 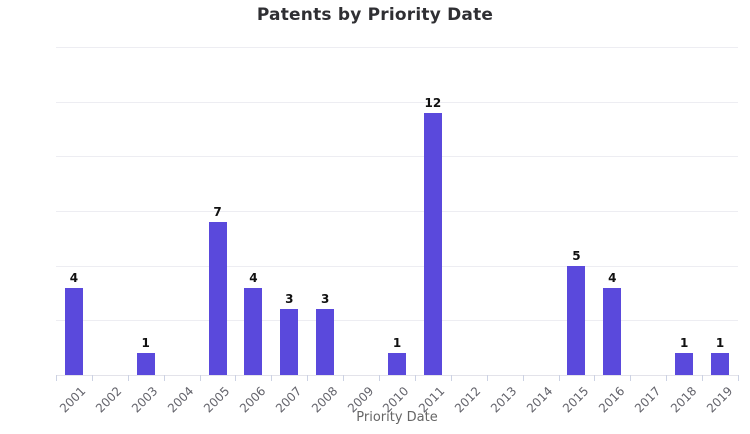 I want to click on bar-2007, so click(x=289, y=342).